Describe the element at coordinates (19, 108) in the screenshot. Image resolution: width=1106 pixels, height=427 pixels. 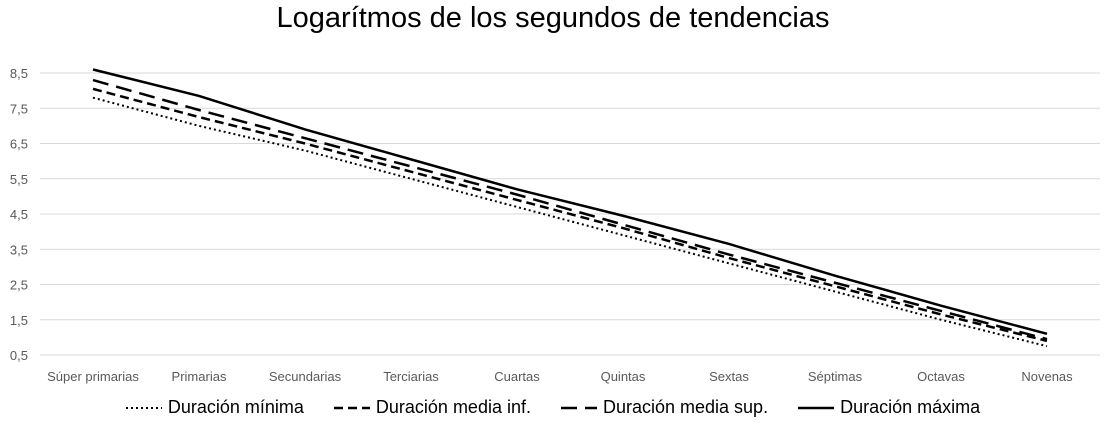
I see `y-tick-label: 7,5` at that location.